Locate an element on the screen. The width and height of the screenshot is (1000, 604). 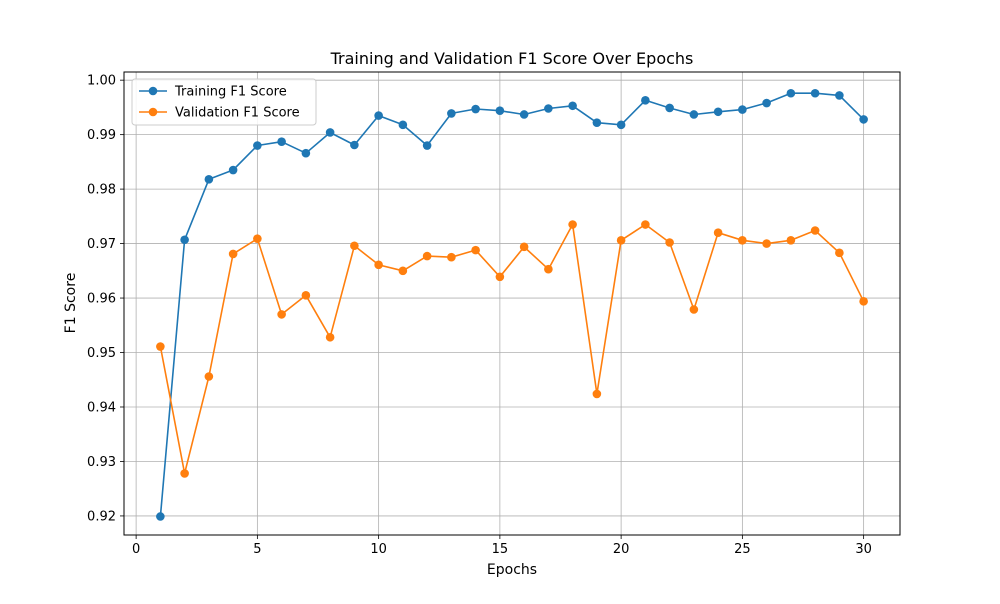
x-tick-label: 15 is located at coordinates (500, 549).